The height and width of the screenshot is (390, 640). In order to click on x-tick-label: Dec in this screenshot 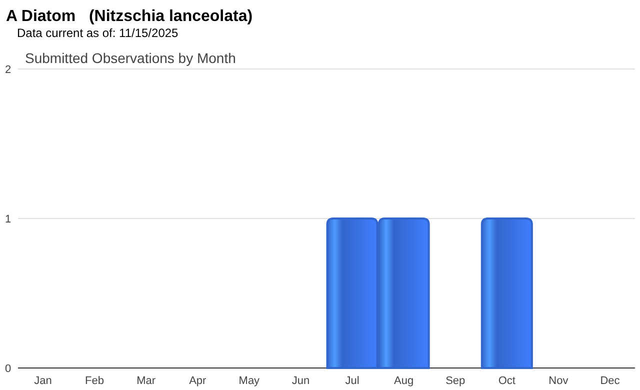, I will do `click(610, 381)`.